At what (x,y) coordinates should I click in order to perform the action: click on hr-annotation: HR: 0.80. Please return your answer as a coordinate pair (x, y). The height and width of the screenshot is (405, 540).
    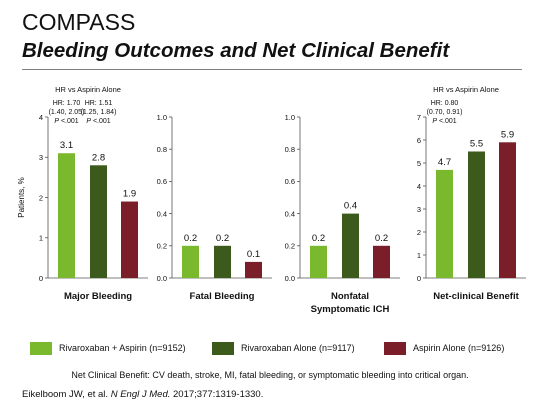
    Looking at the image, I should click on (445, 103).